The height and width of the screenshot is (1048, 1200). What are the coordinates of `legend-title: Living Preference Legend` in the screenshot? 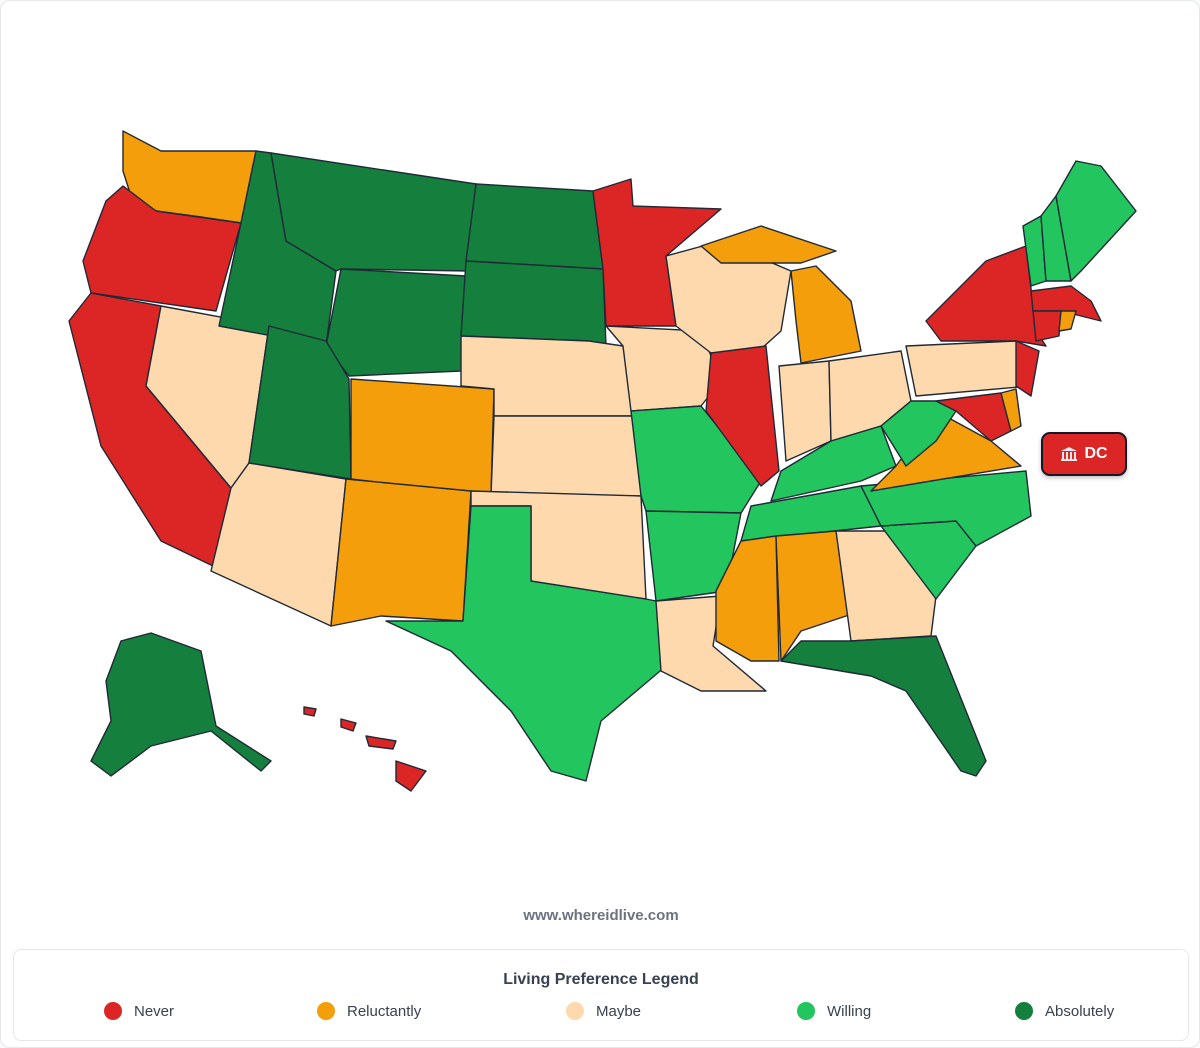 It's located at (601, 979).